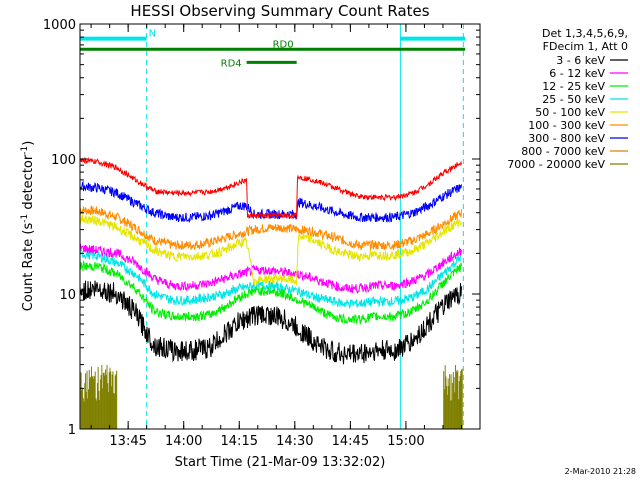 The height and width of the screenshot is (480, 640). What do you see at coordinates (566, 138) in the screenshot?
I see `legend-entry-label-6: 300 - 800 keV` at bounding box center [566, 138].